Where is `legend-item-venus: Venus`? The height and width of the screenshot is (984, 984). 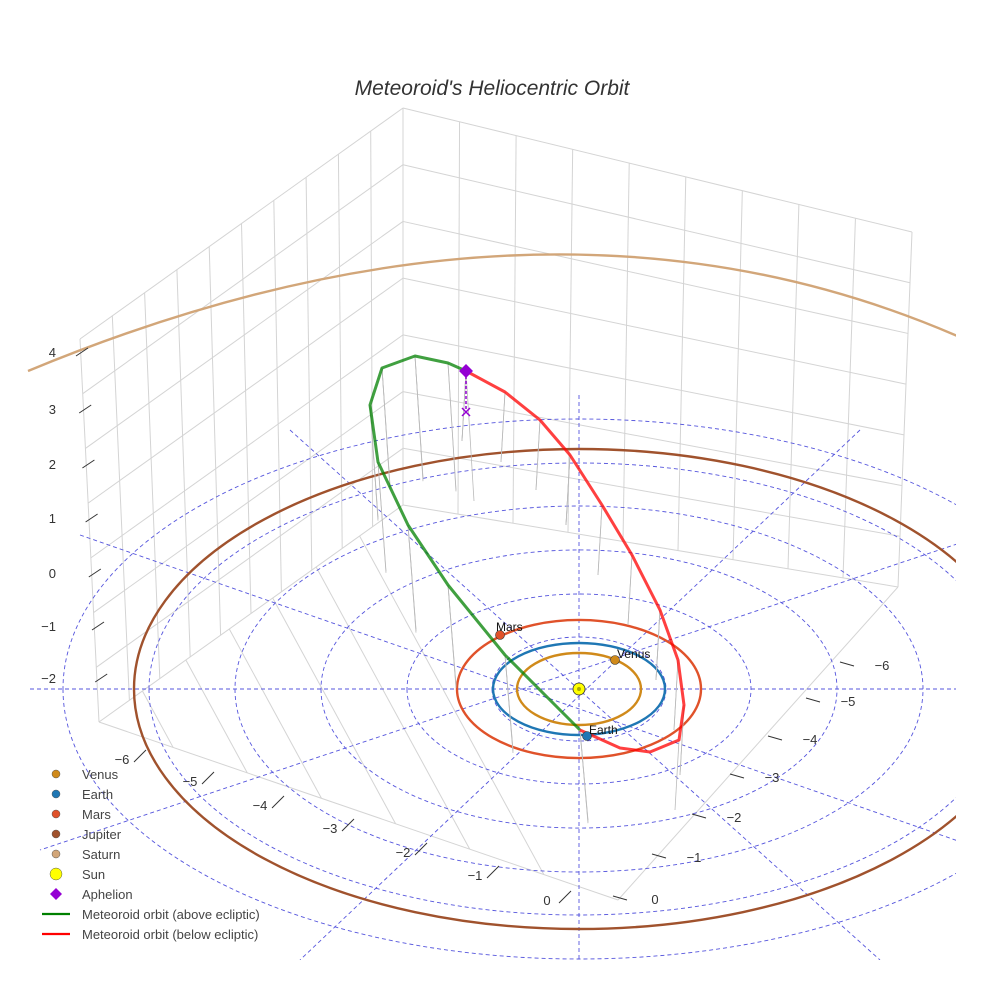
legend-item-venus: Venus is located at coordinates (85, 774).